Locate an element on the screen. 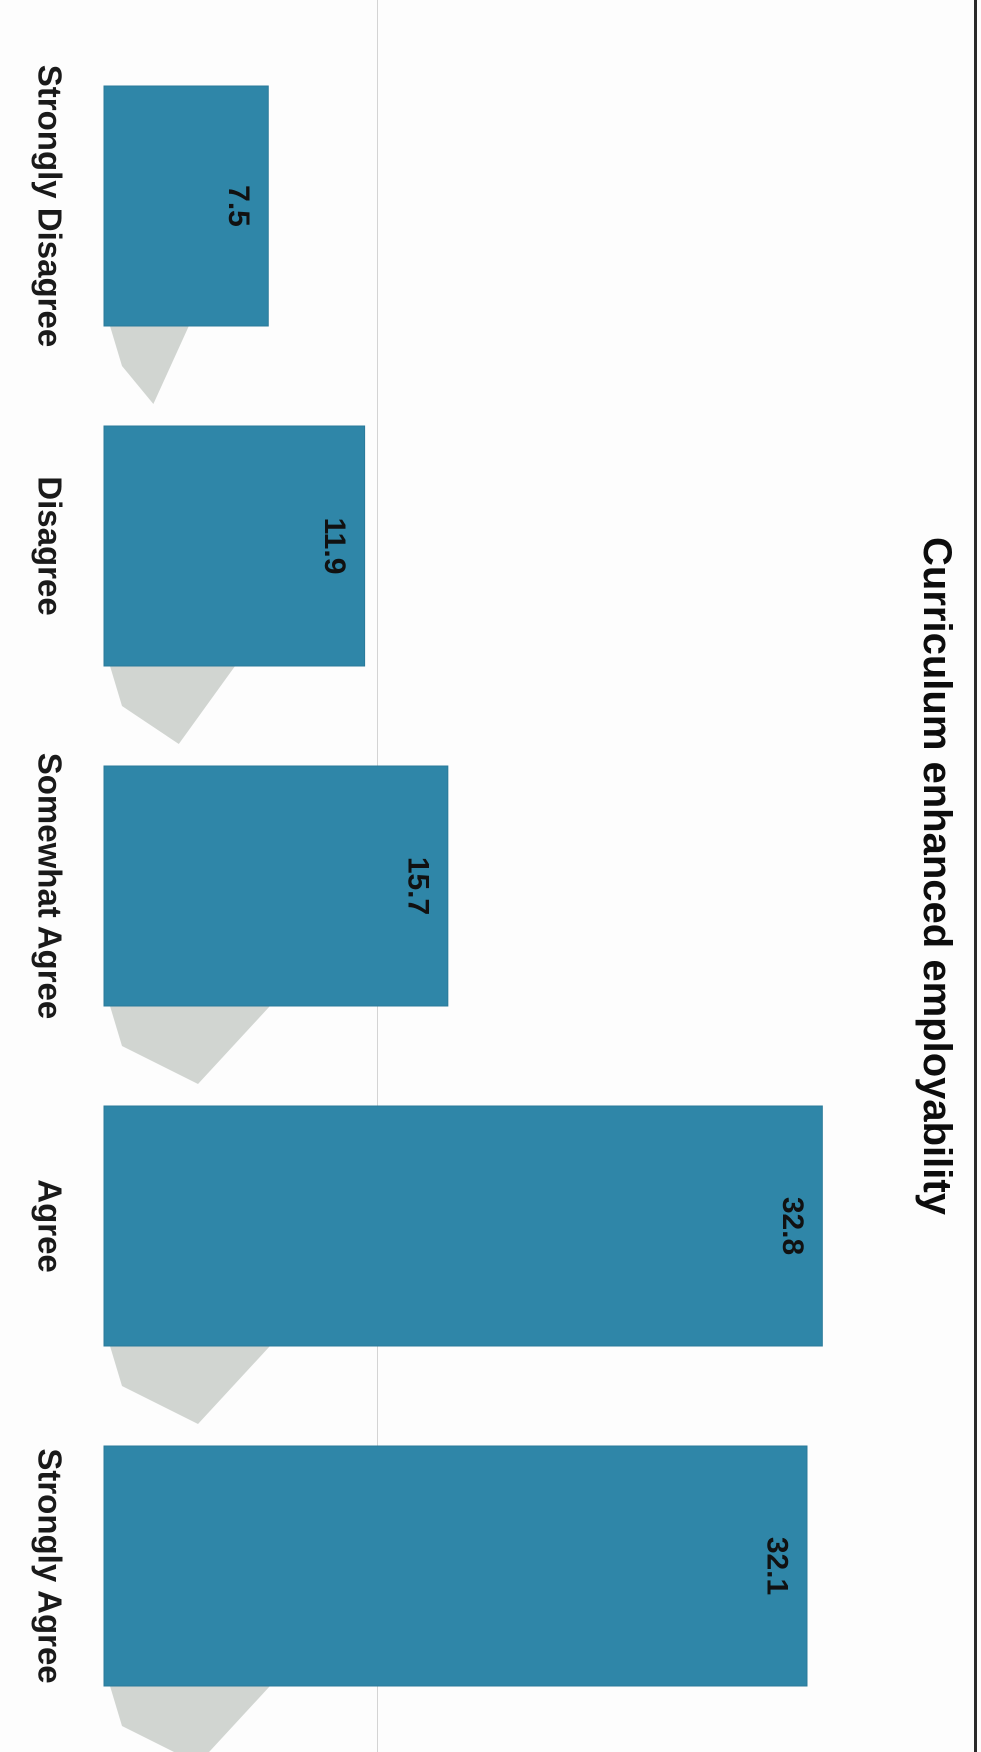  bar-shadows is located at coordinates (190, 1039).